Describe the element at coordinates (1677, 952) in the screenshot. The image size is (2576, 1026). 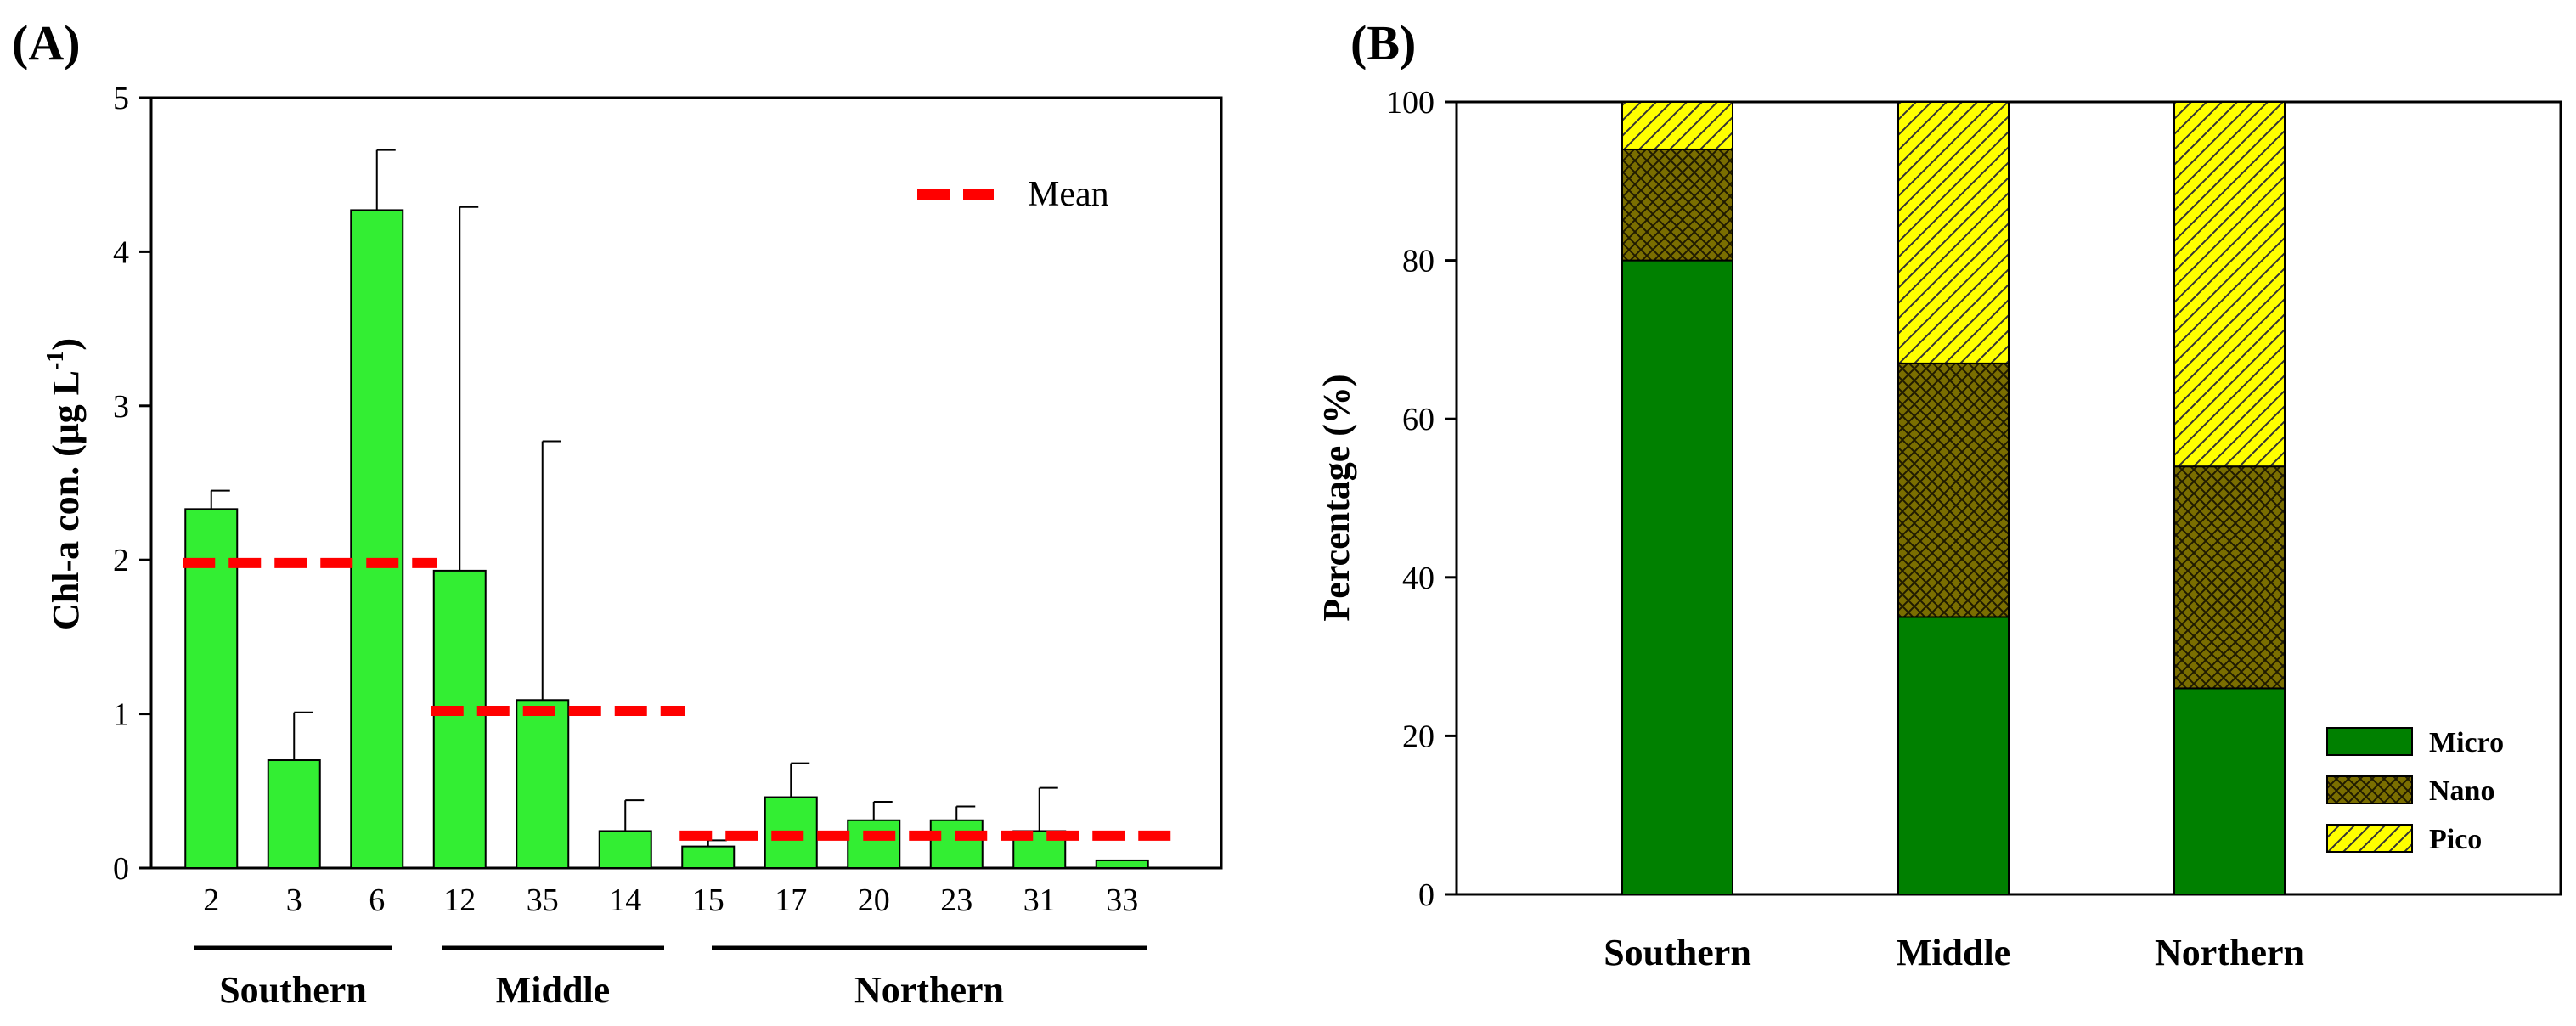
I see `x-category-label: Southern` at that location.